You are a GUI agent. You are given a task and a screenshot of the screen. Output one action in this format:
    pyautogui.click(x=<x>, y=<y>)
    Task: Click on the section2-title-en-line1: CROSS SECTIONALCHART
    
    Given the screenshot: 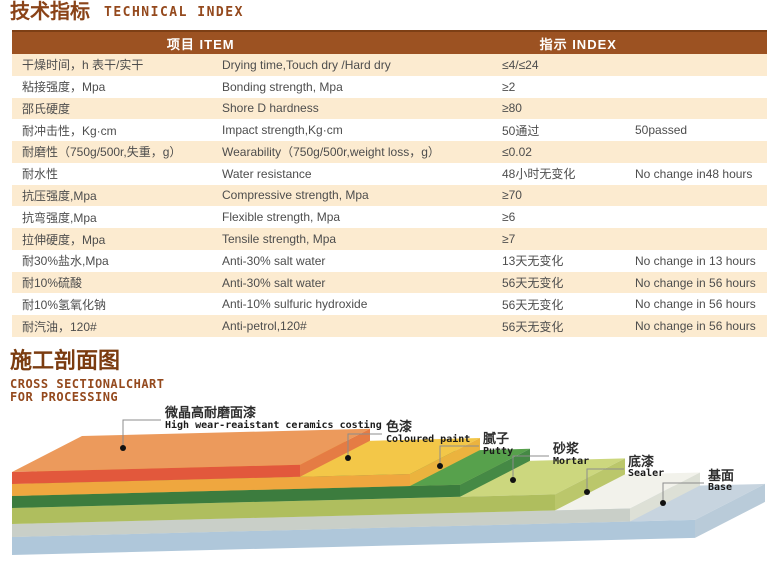 What is the action you would take?
    pyautogui.click(x=87, y=384)
    